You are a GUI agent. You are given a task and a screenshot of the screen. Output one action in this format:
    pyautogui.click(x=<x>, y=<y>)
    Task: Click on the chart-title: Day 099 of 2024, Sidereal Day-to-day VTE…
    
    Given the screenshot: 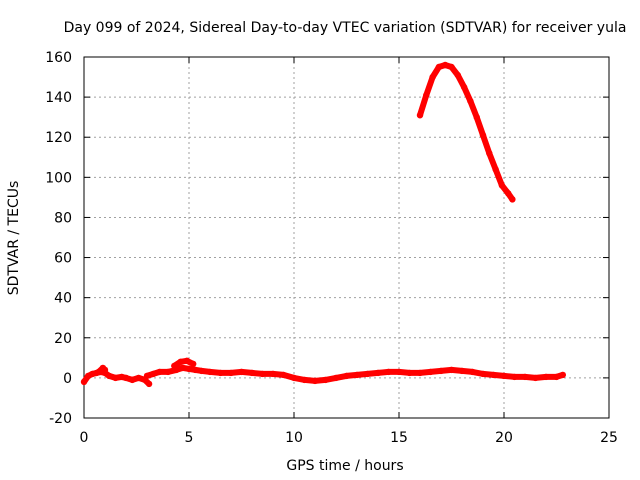 What is the action you would take?
    pyautogui.click(x=345, y=28)
    